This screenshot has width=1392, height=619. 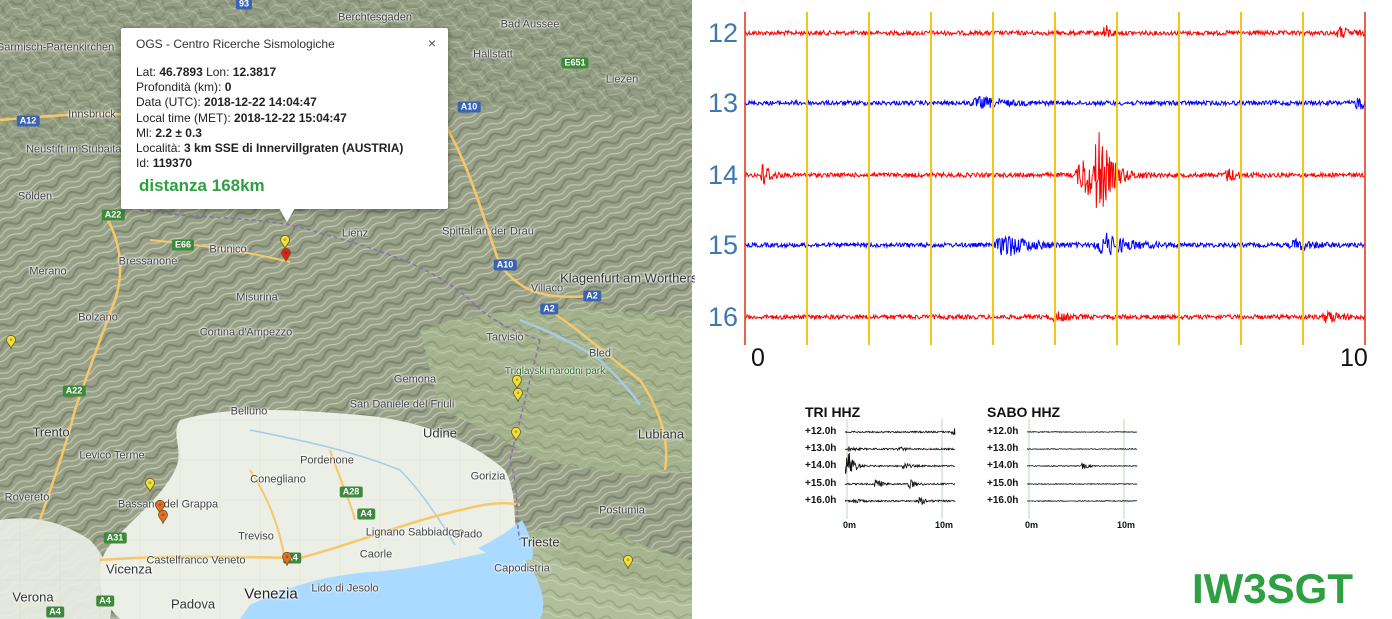 I want to click on road-shield: E651, so click(x=575, y=63).